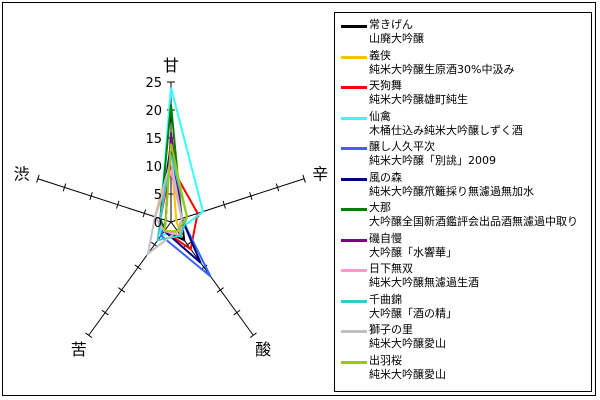 The width and height of the screenshot is (600, 400). What do you see at coordinates (442, 69) in the screenshot?
I see `legend-series-subname: 純米大吟醸生原酒30%中汲み` at bounding box center [442, 69].